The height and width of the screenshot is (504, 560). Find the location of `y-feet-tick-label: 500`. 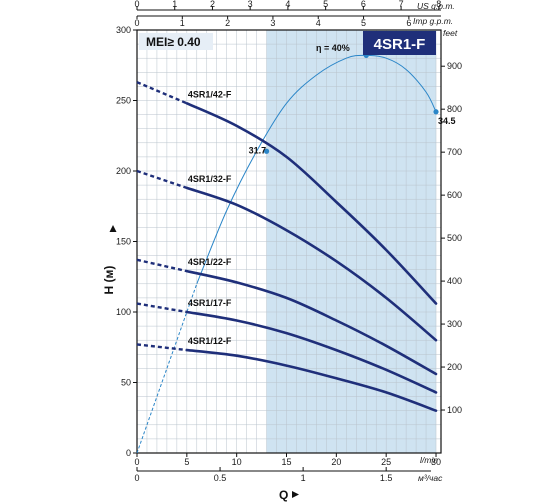

y-feet-tick-label: 500 is located at coordinates (454, 238).